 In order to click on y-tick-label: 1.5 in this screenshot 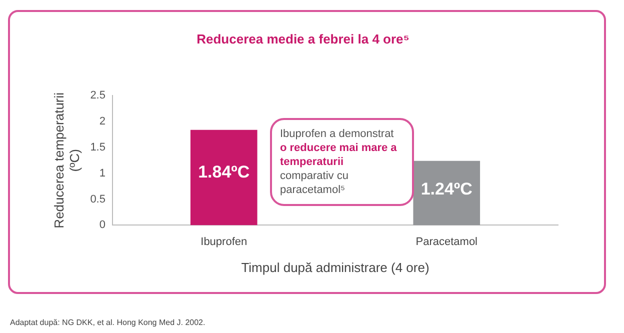, I will do `click(98, 147)`.